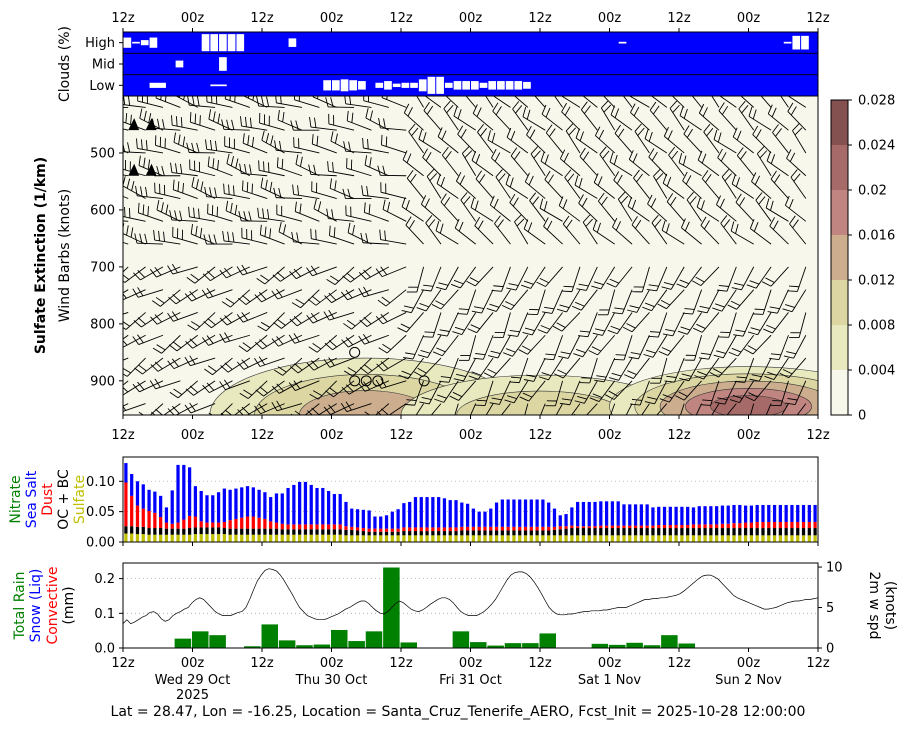  What do you see at coordinates (679, 435) in the screenshot?
I see `time-tick-label: 12z` at bounding box center [679, 435].